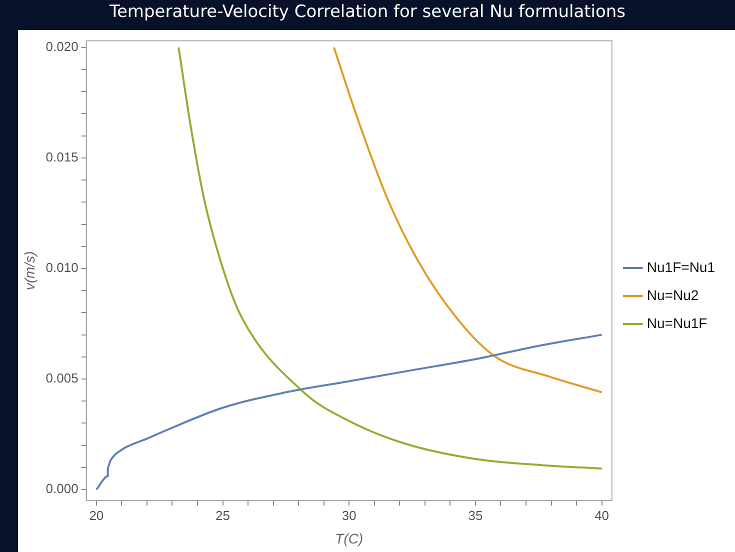  Describe the element at coordinates (96, 515) in the screenshot. I see `x-tick-label: 20` at that location.